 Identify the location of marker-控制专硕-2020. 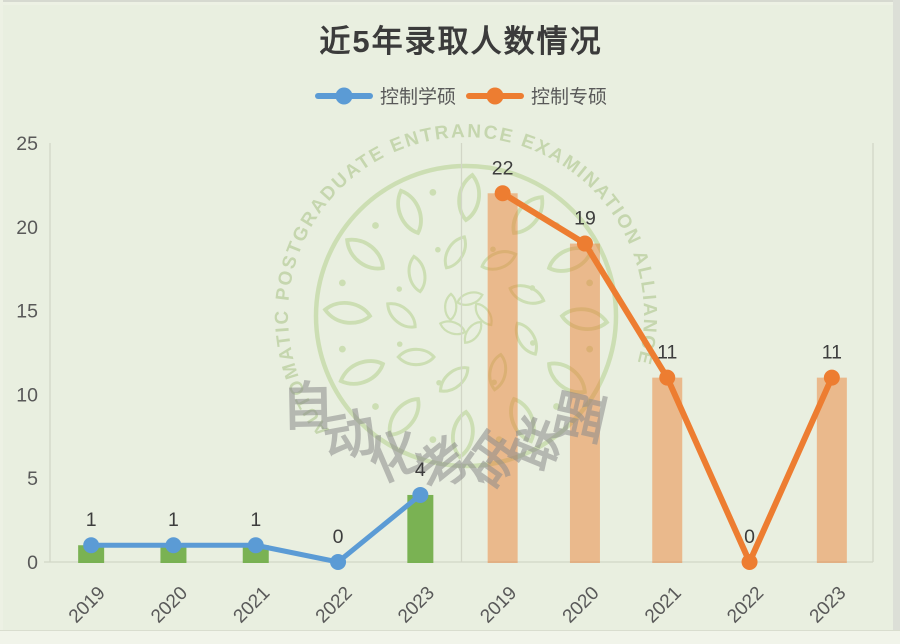
(584, 243).